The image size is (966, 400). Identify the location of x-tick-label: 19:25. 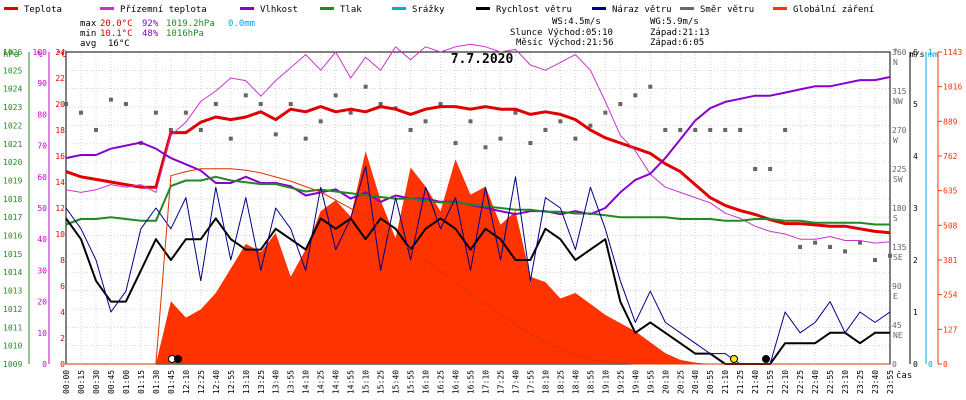
(620, 382).